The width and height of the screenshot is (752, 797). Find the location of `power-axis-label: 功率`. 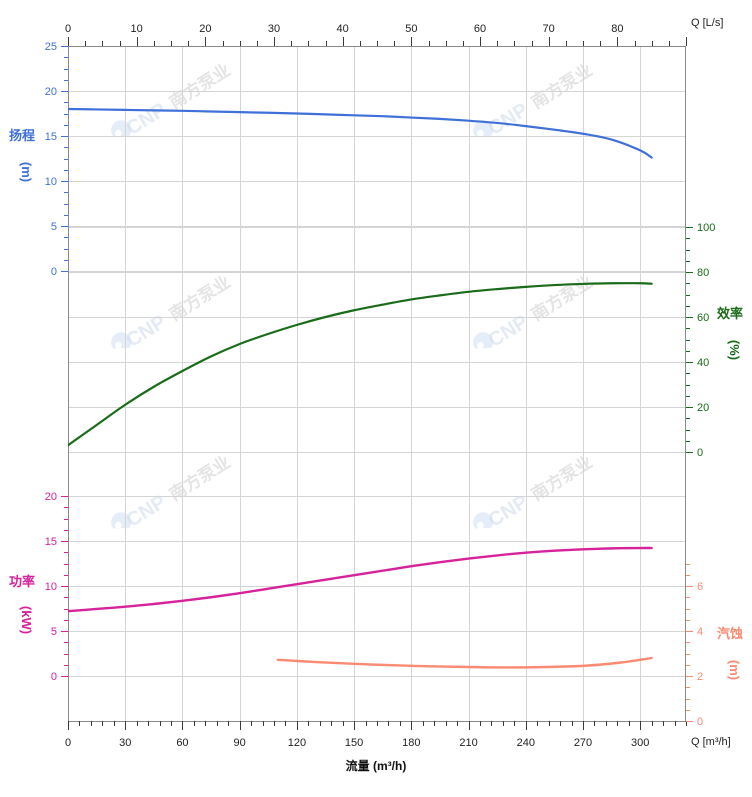

power-axis-label: 功率 is located at coordinates (22, 581).